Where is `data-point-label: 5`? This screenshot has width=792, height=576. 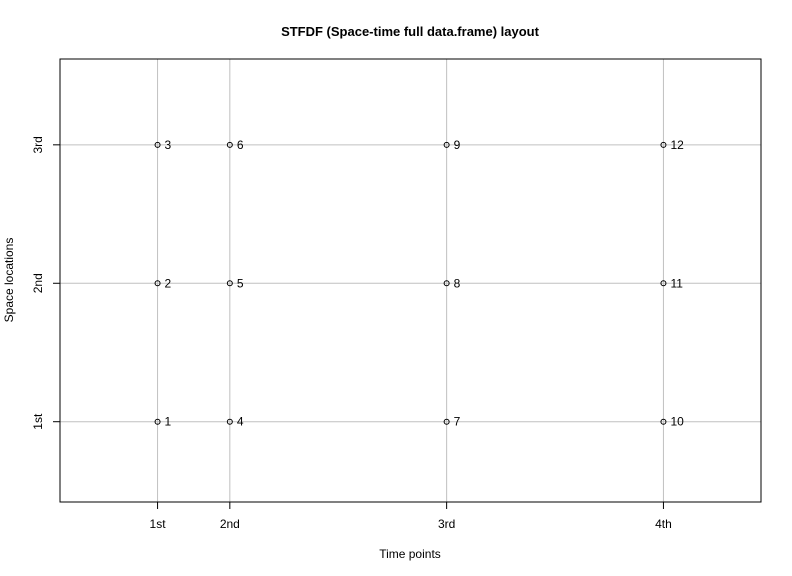 data-point-label: 5 is located at coordinates (240, 283).